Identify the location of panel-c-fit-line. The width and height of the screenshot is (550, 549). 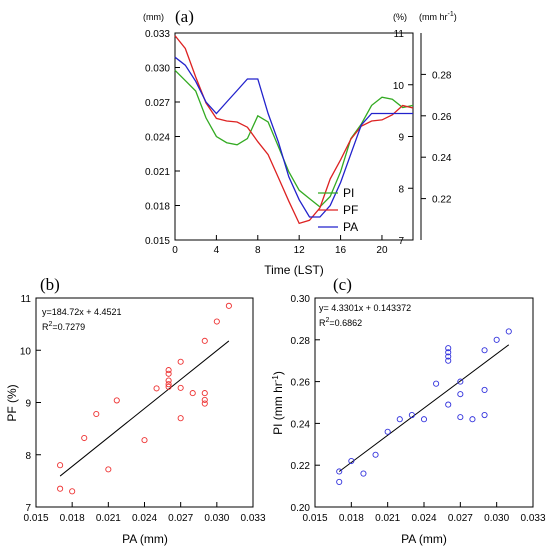
(424, 408).